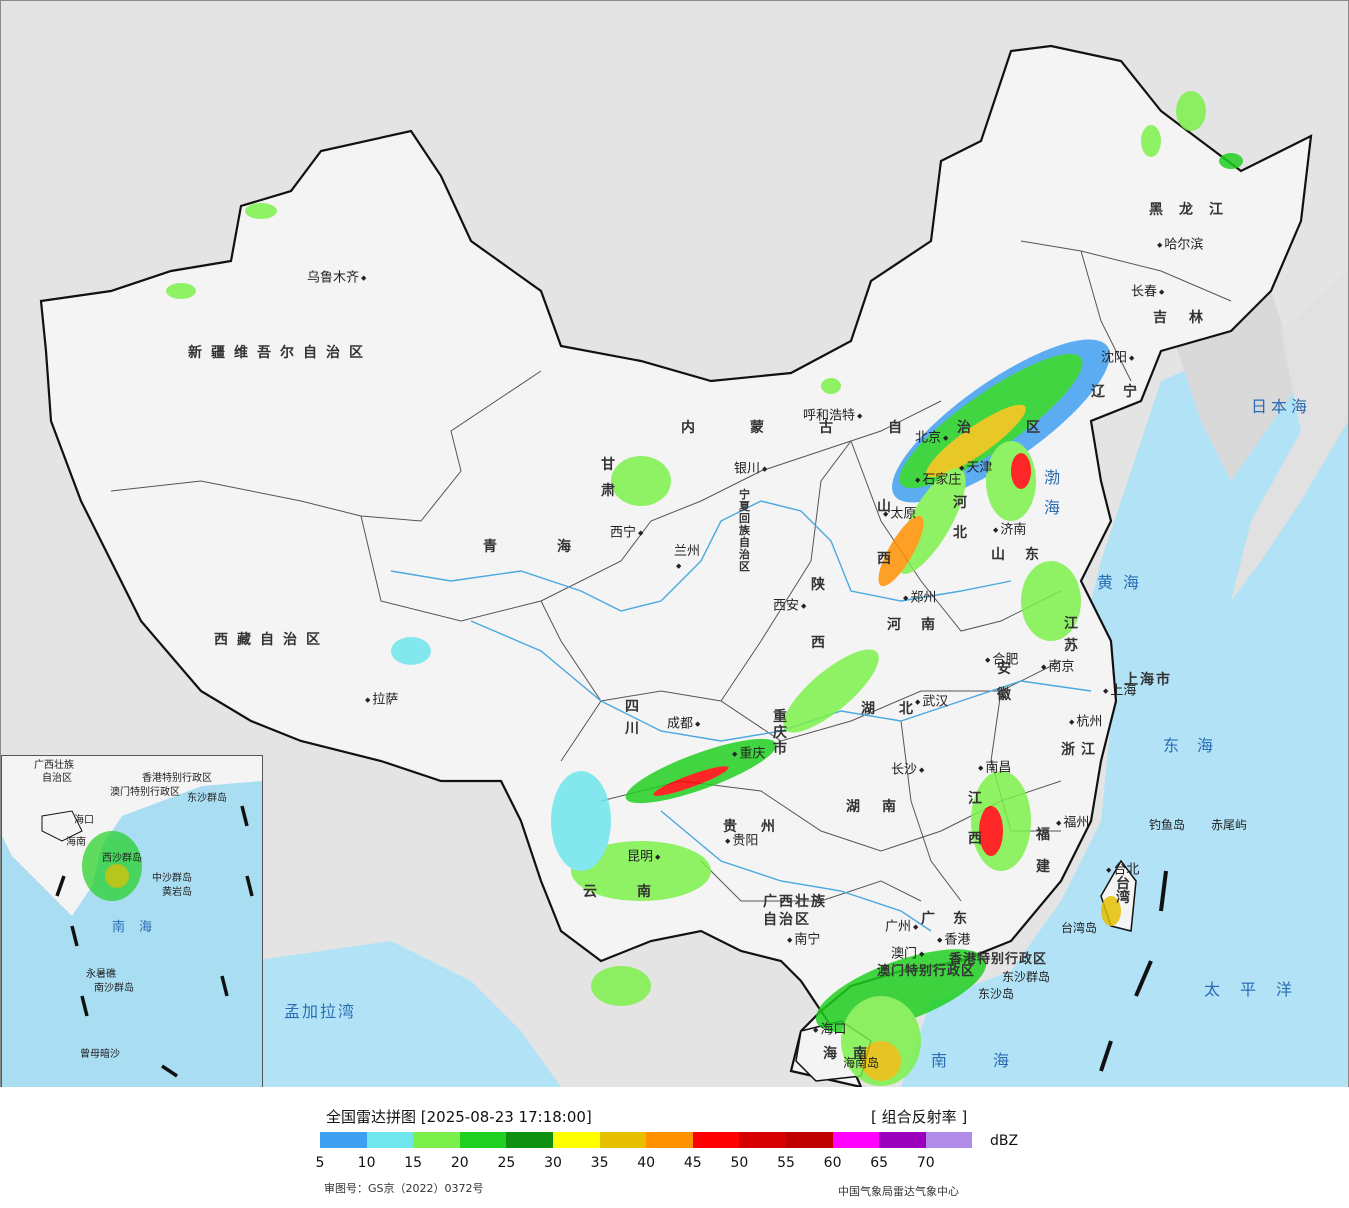 Image resolution: width=1349 pixels, height=1208 pixels. I want to click on city-label: 哈尔滨, so click(1179, 245).